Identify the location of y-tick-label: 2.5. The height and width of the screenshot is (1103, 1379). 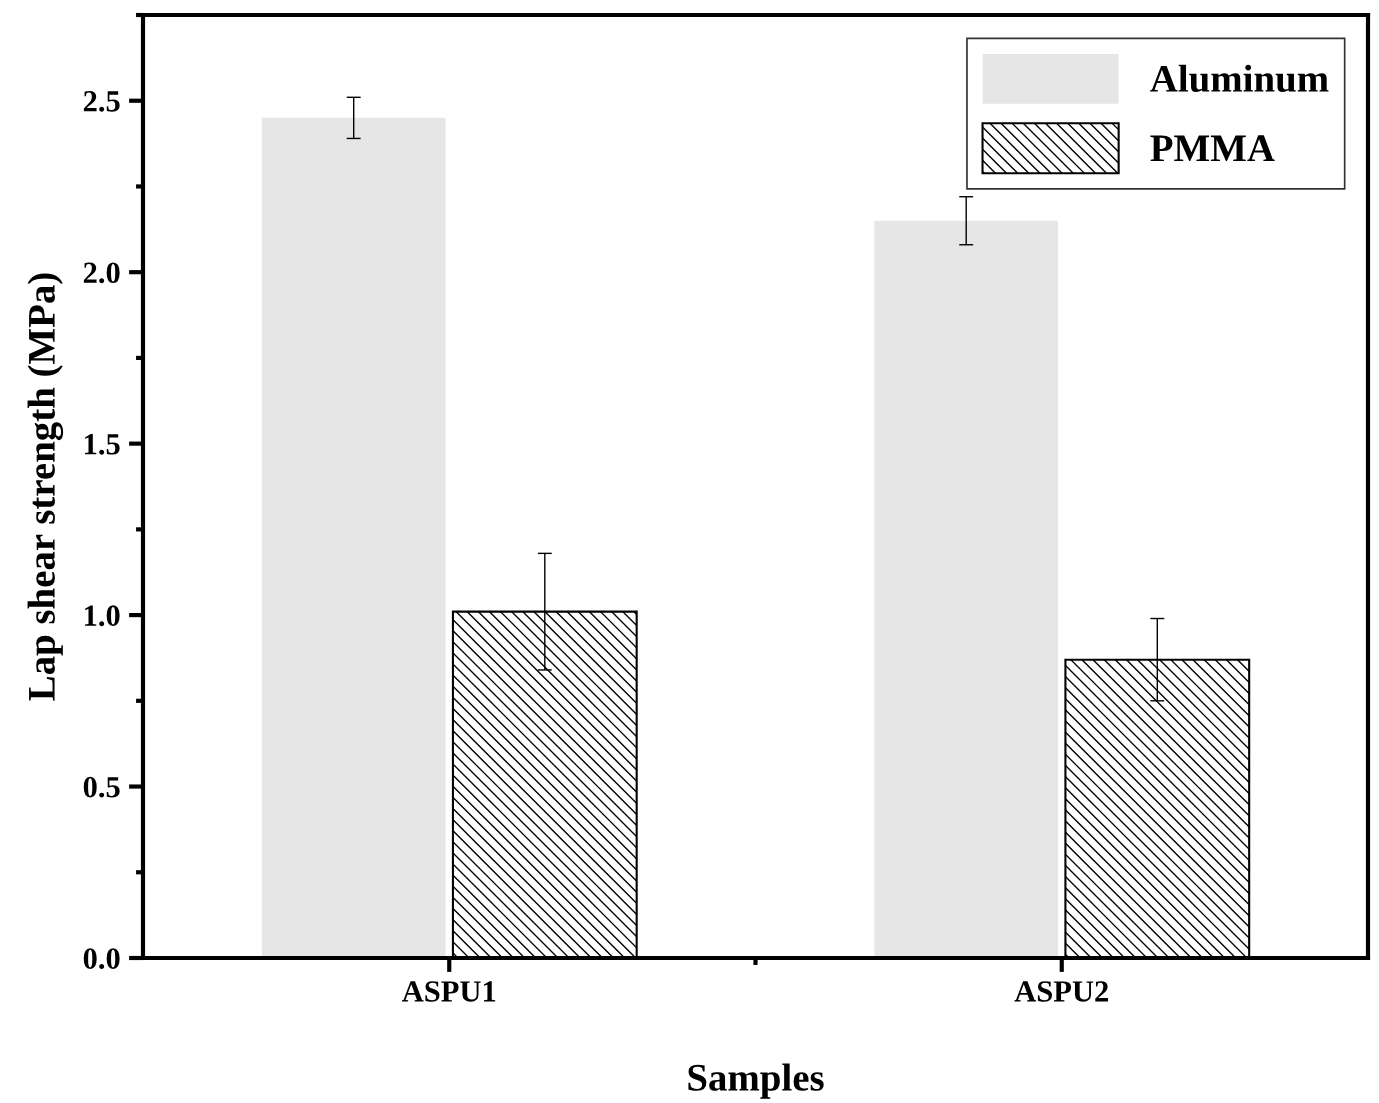
(101, 101).